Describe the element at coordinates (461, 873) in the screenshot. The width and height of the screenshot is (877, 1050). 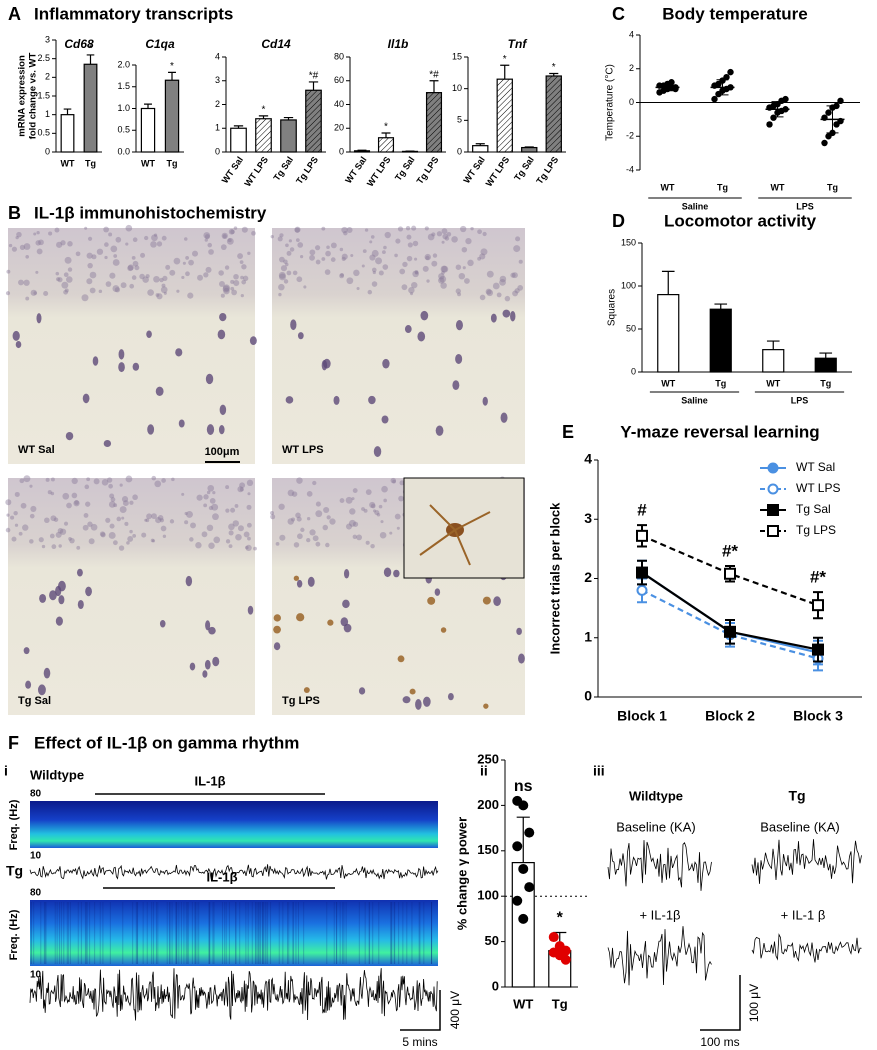
I see `y-axis-label: % change γ power` at that location.